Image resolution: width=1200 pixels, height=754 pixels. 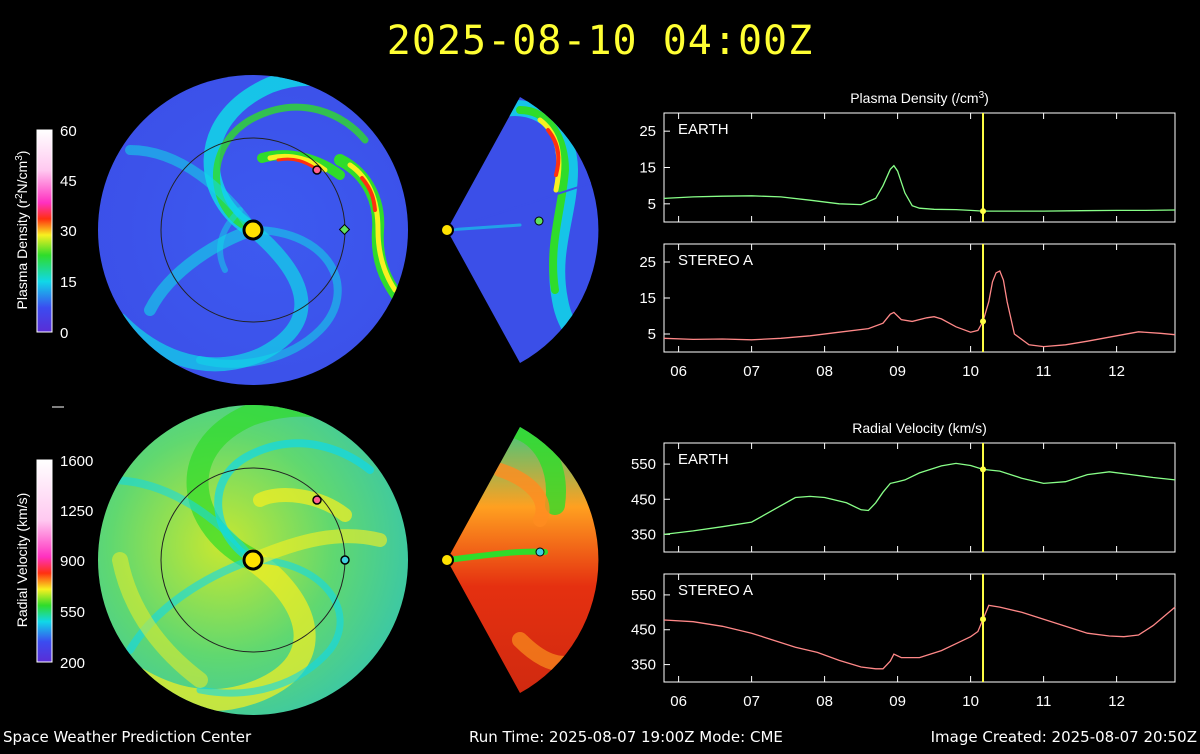 I want to click on density-tick: 30, so click(x=68, y=231).